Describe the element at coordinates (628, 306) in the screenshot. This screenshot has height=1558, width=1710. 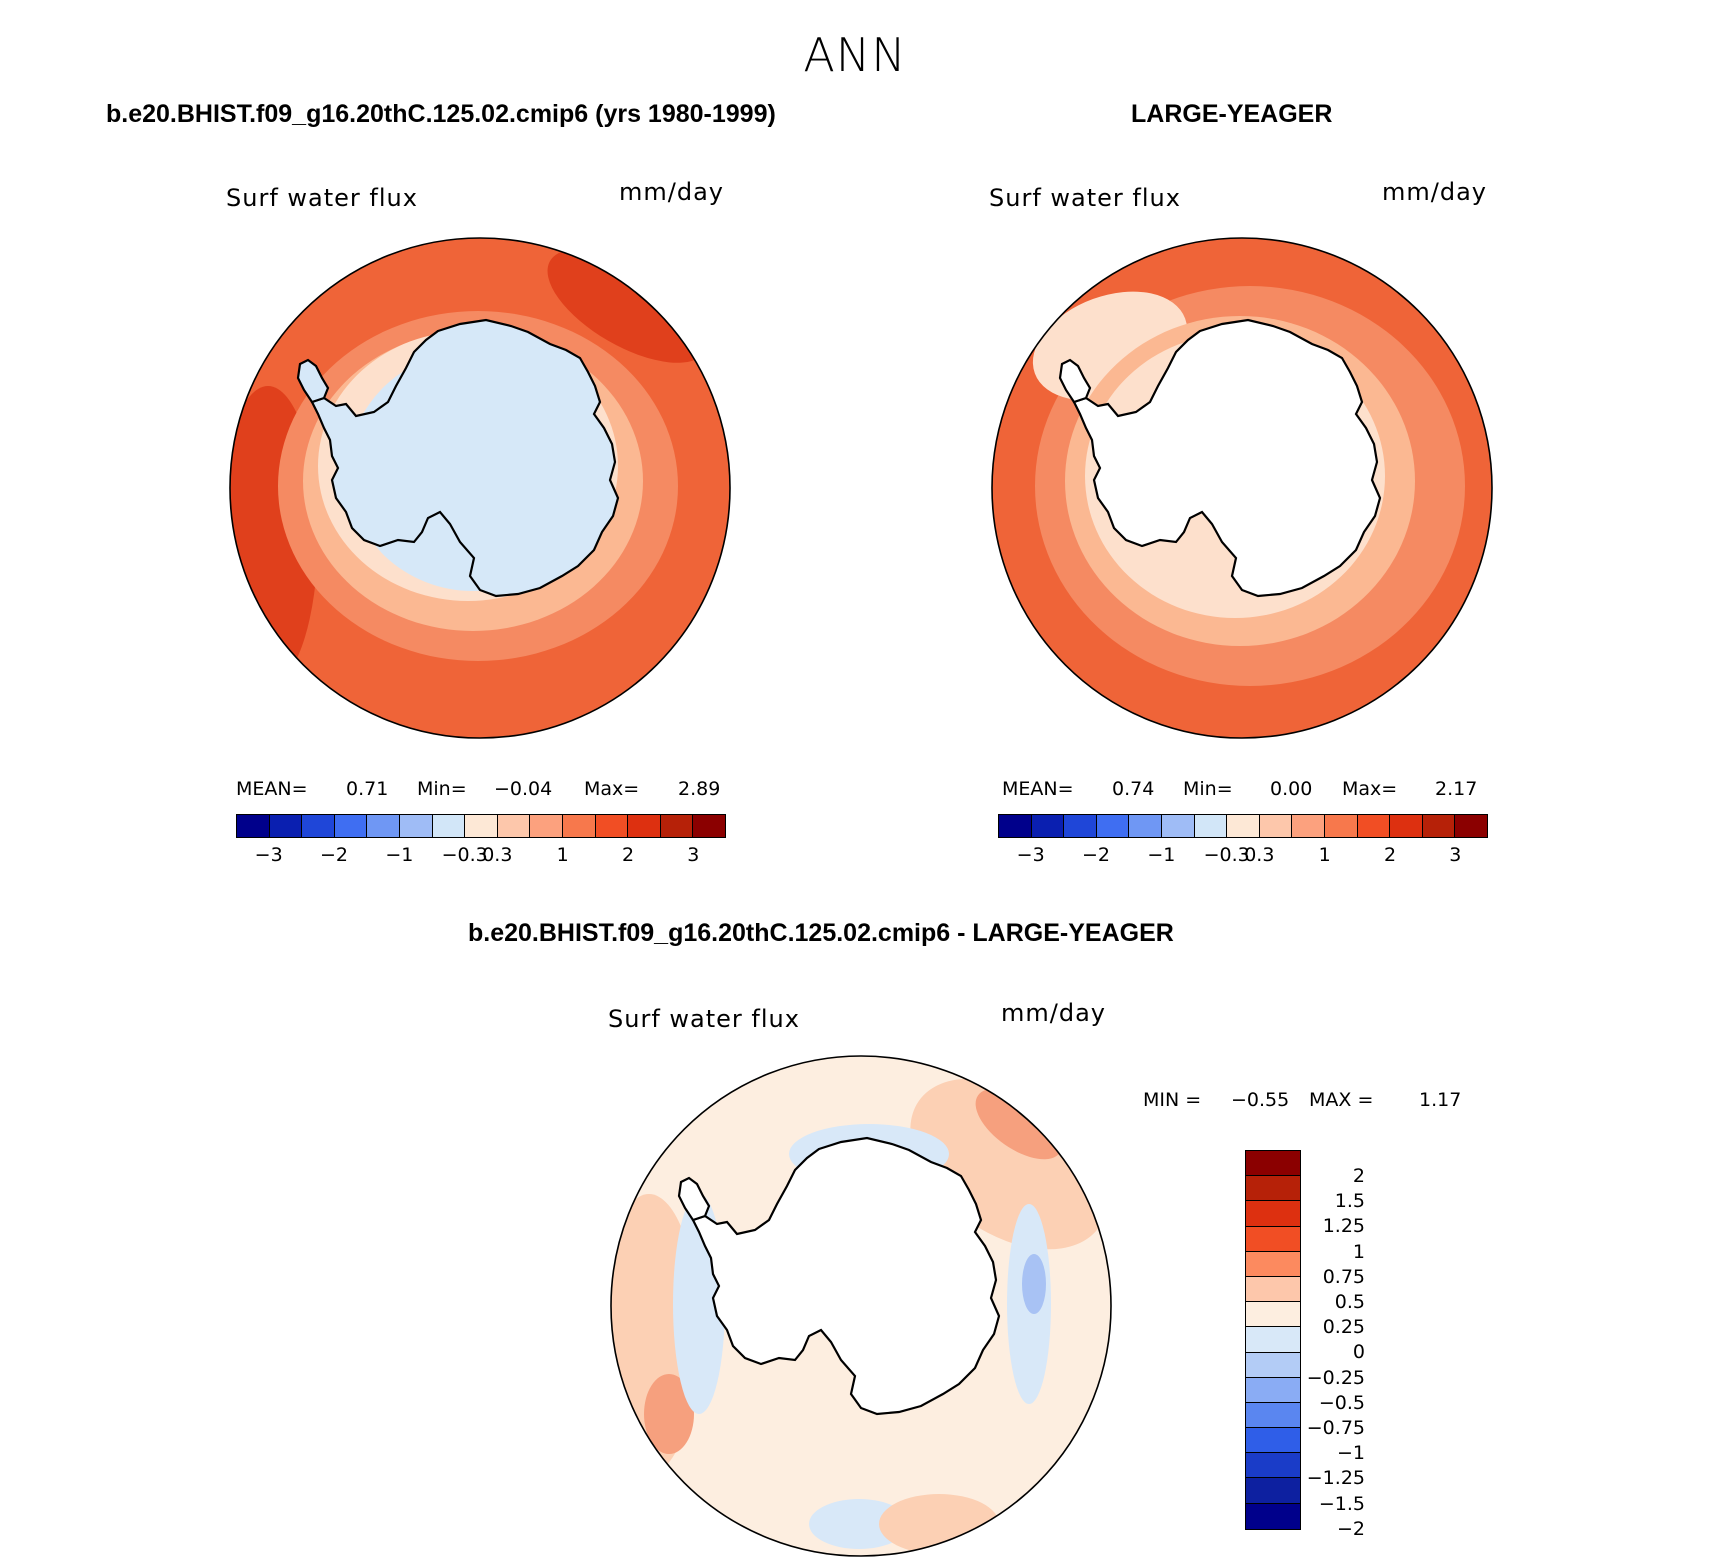
I see `panel1-contour-band` at that location.